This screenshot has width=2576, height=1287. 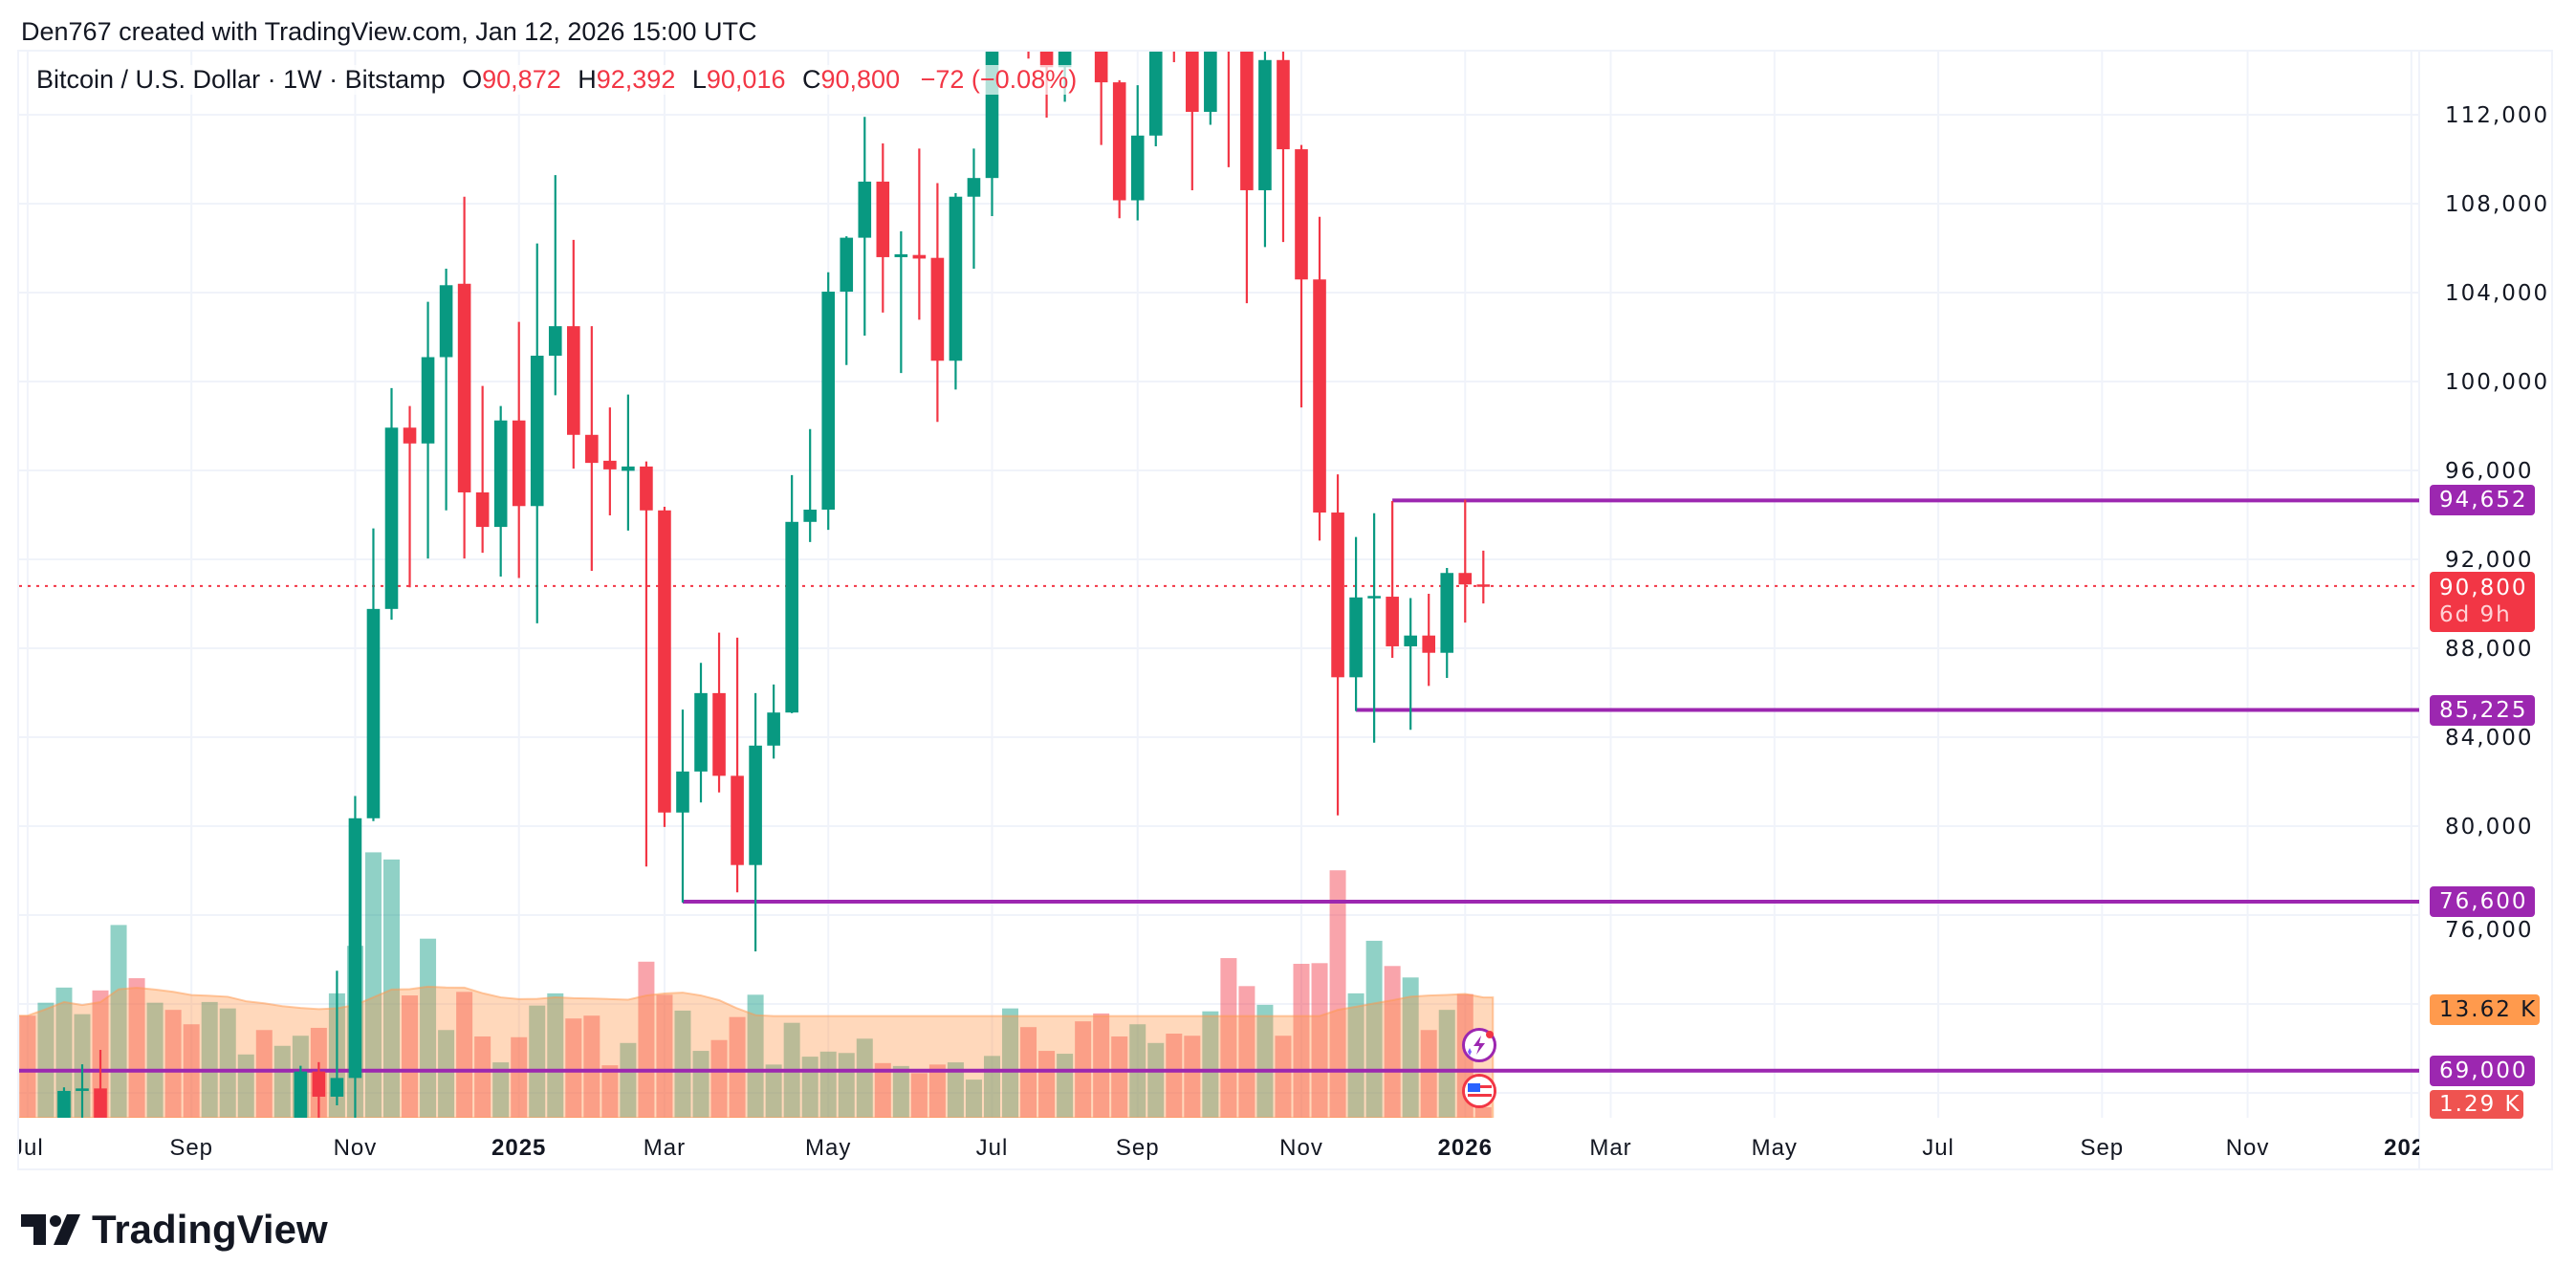 I want to click on volume-ma-area, so click(x=757, y=1052).